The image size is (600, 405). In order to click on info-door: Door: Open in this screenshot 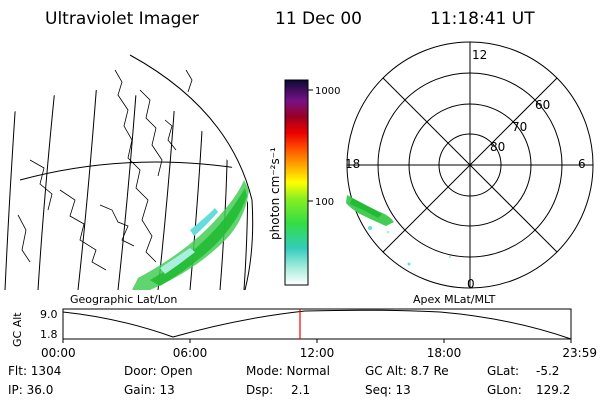, I will do `click(158, 371)`.